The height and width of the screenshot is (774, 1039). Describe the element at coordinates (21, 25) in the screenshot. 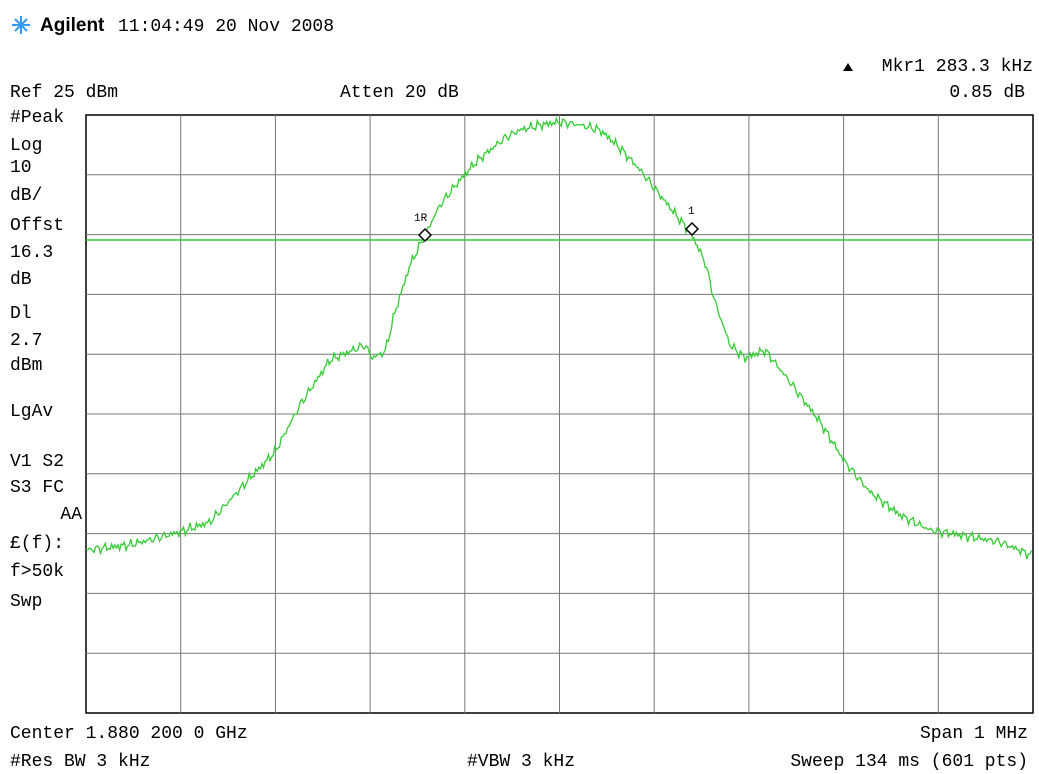

I see `logo` at that location.